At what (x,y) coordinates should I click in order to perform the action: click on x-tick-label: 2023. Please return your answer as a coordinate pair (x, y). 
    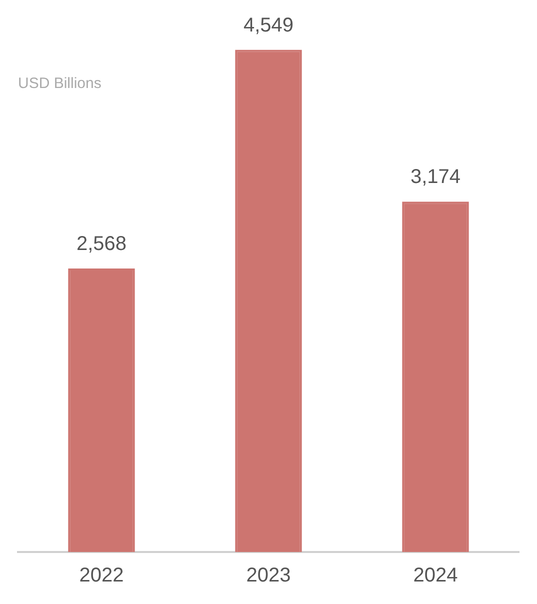
    Looking at the image, I should click on (268, 575).